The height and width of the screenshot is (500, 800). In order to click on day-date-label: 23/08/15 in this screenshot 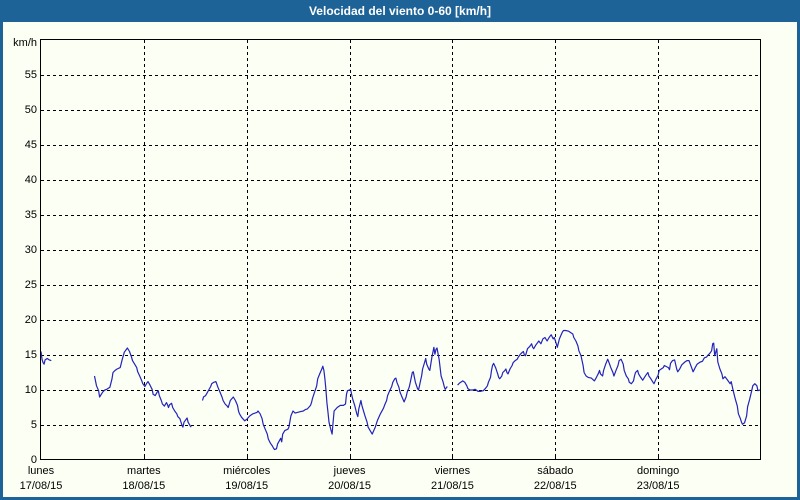, I will do `click(658, 486)`.